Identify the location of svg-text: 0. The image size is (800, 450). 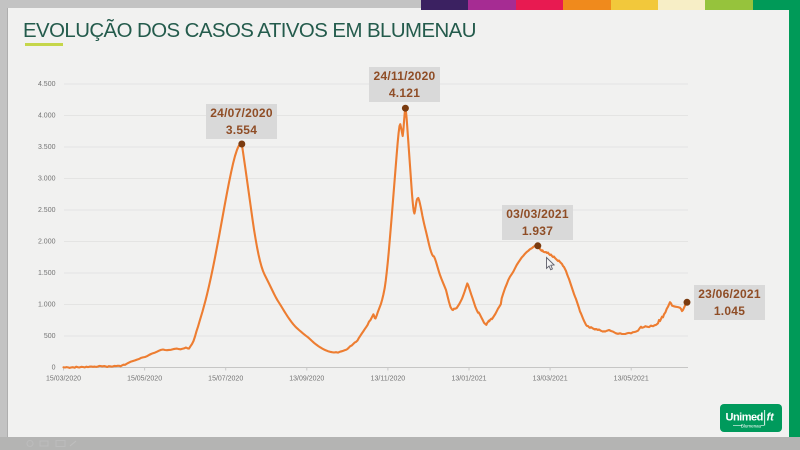
(54, 368).